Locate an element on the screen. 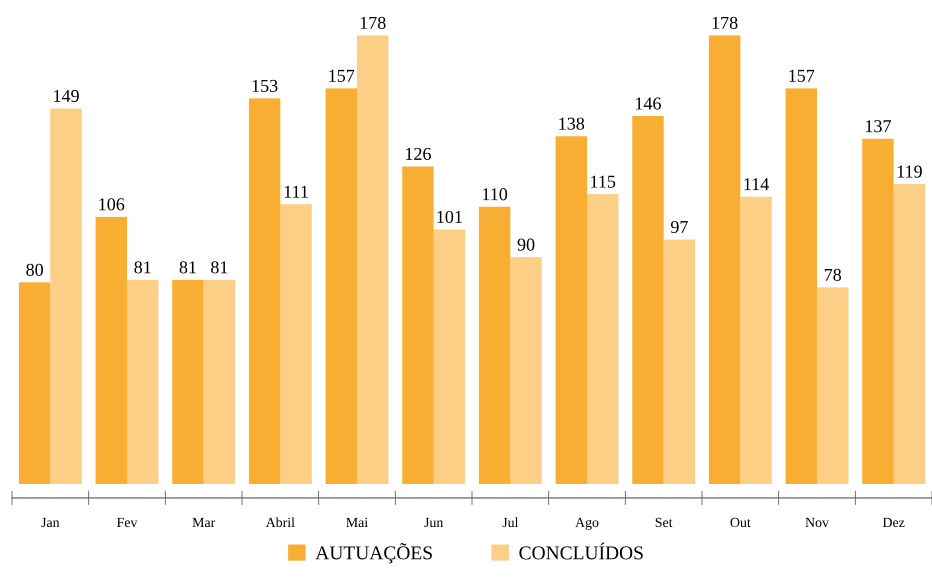  data-label: 149 is located at coordinates (66, 96).